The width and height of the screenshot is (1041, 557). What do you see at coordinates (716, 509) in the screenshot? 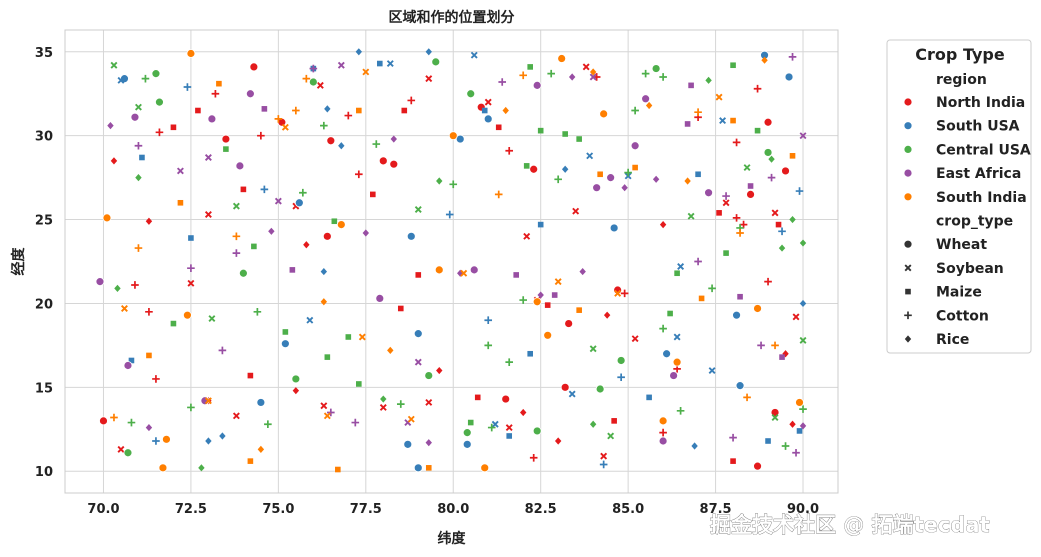
I see `x-tick-label: 87.5` at bounding box center [716, 509].